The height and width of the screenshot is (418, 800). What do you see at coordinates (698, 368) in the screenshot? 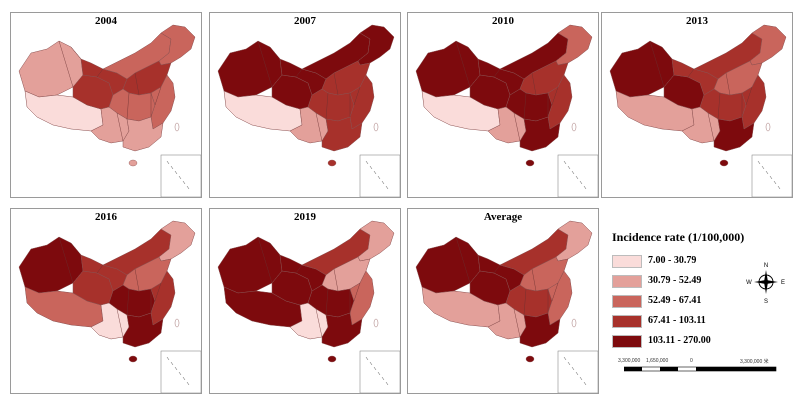
I see `scale-bar: 3,300,000 1,650,000 0 3,300,000 米` at bounding box center [698, 368].